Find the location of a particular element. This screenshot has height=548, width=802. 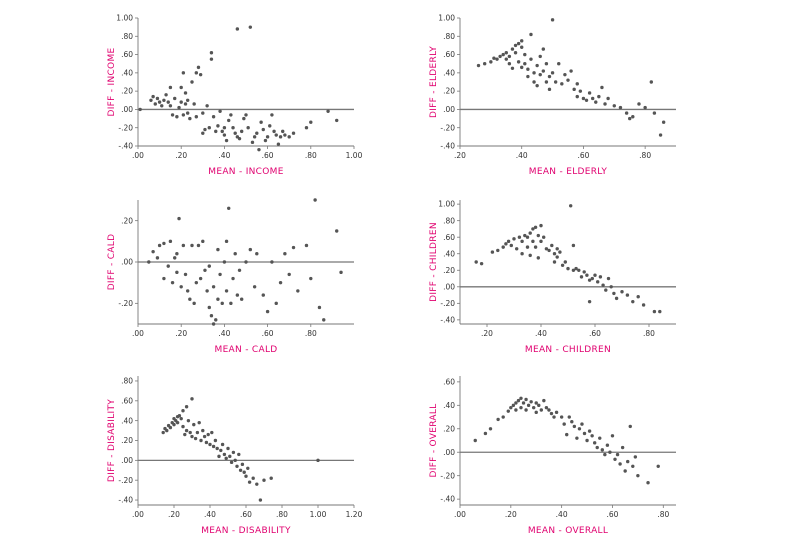

y-tick-label: .80 is located at coordinates (449, 36).